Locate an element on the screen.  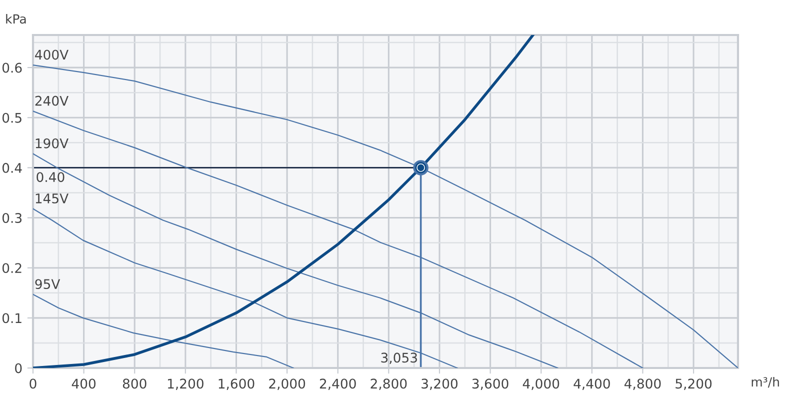
line-series is located at coordinates (163, 331).